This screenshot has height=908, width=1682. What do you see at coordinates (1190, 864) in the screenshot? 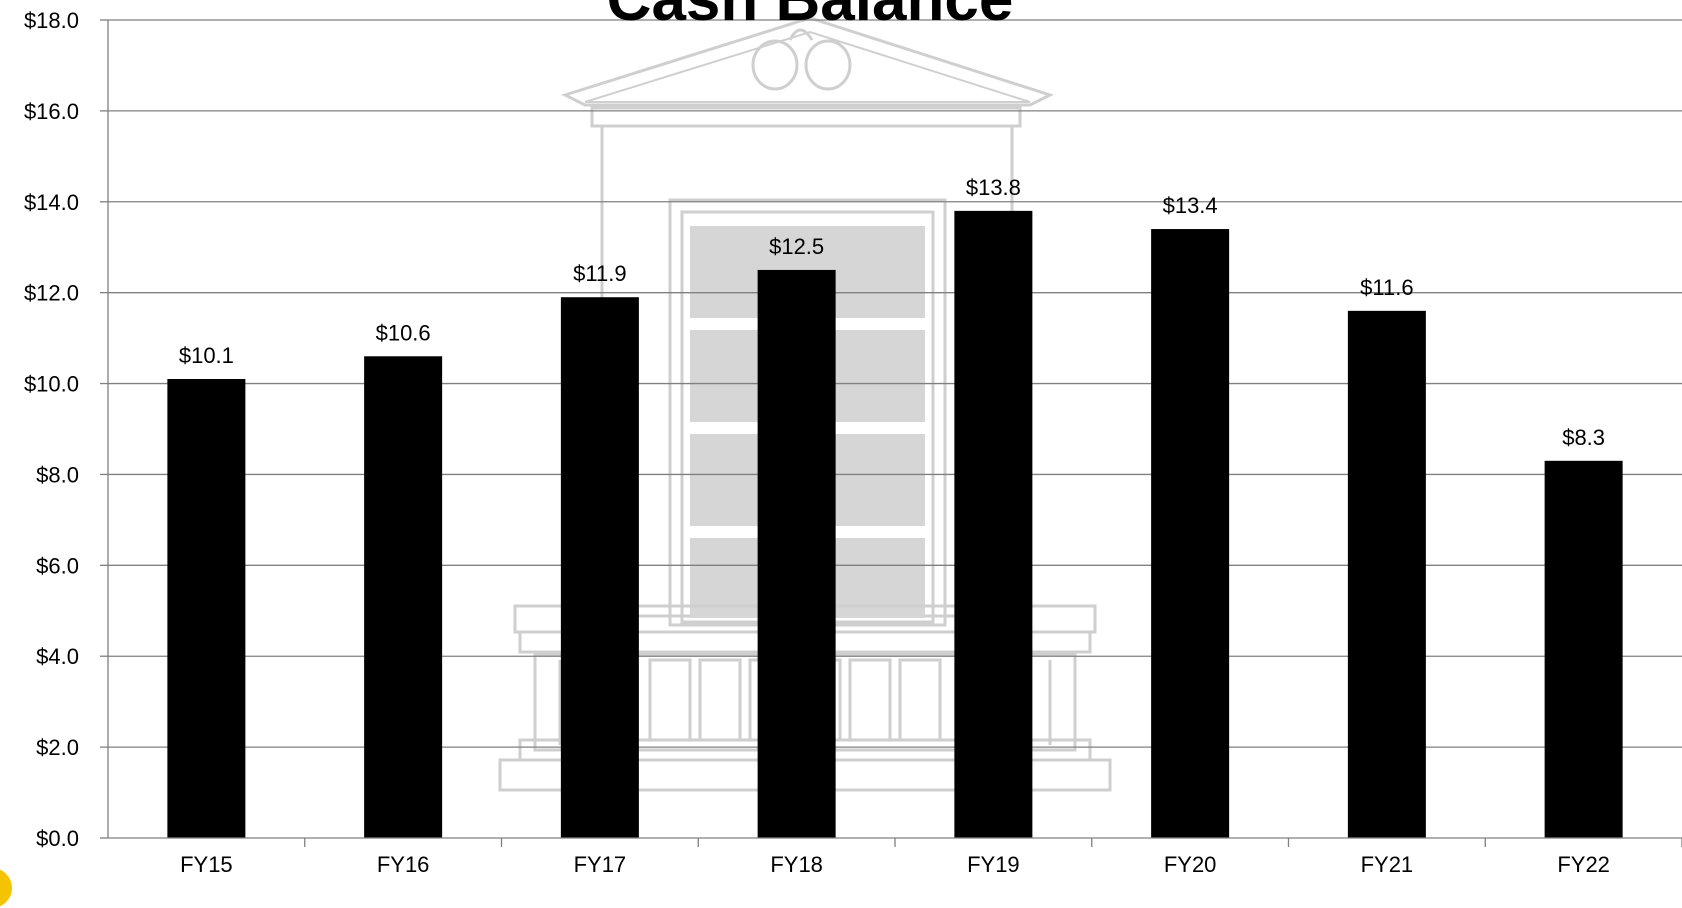
I see `x-tick-label: FY20` at bounding box center [1190, 864].